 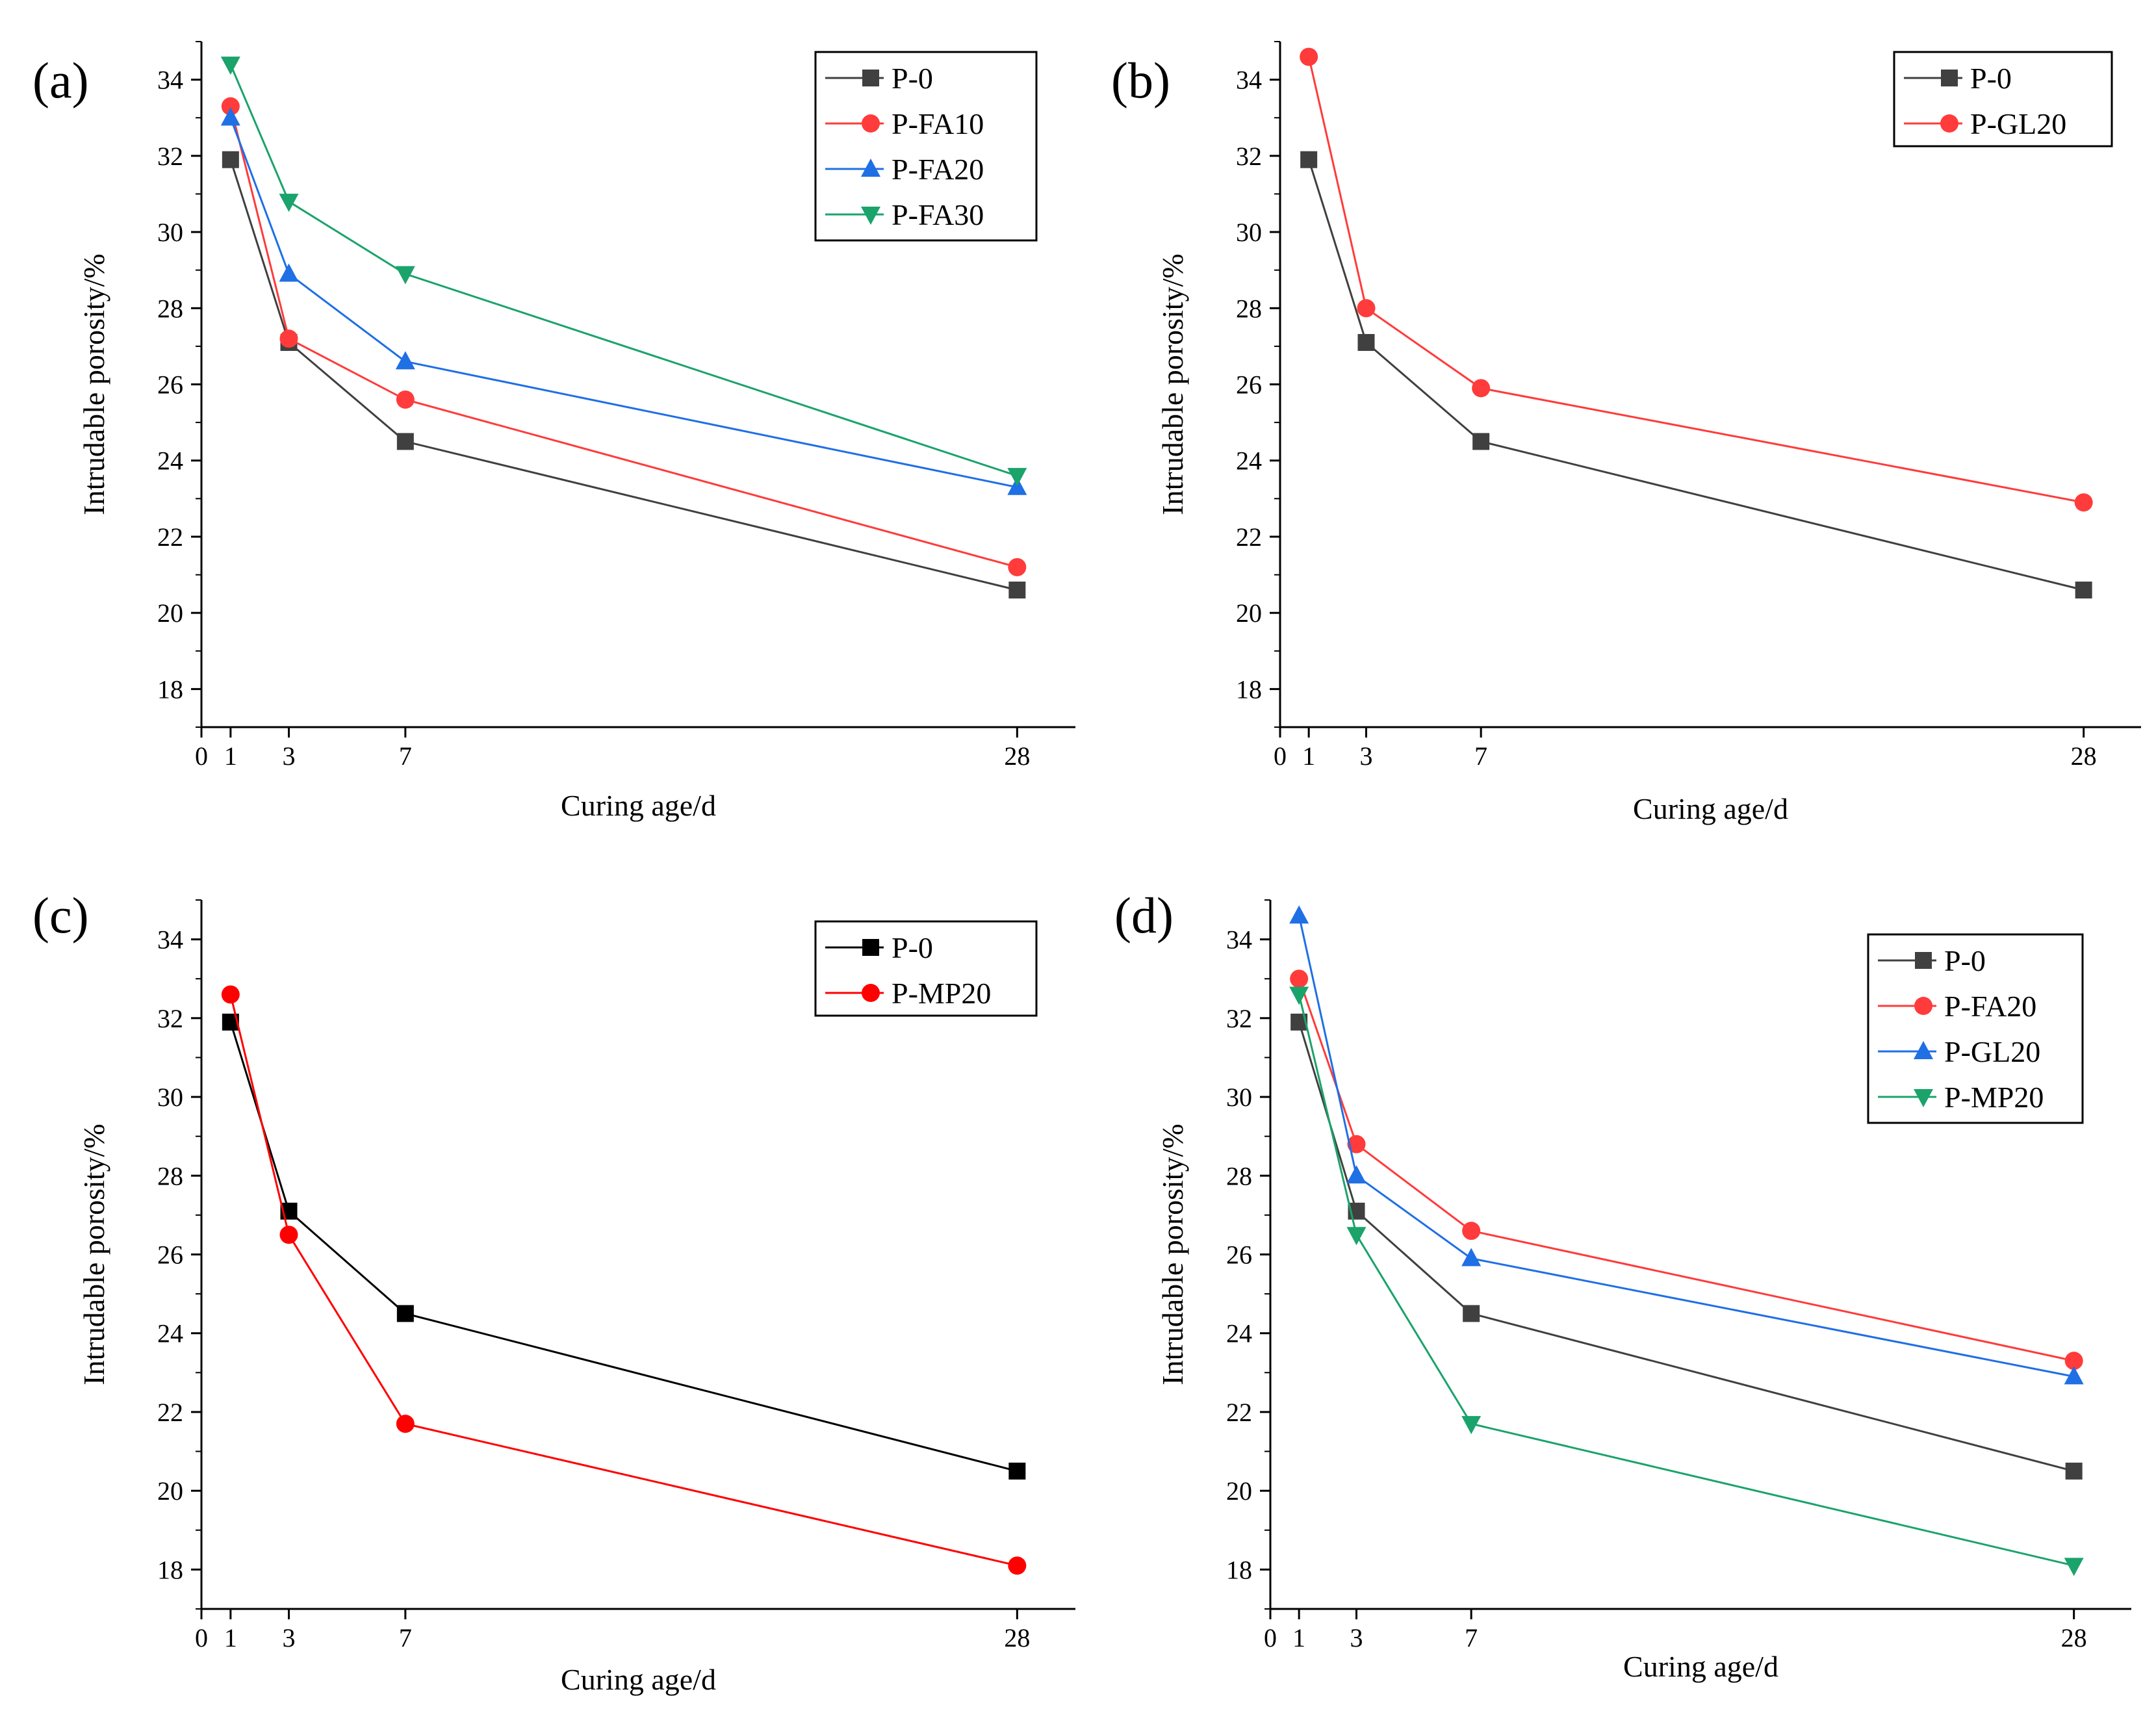 I want to click on series-p-fa10, so click(x=624, y=336).